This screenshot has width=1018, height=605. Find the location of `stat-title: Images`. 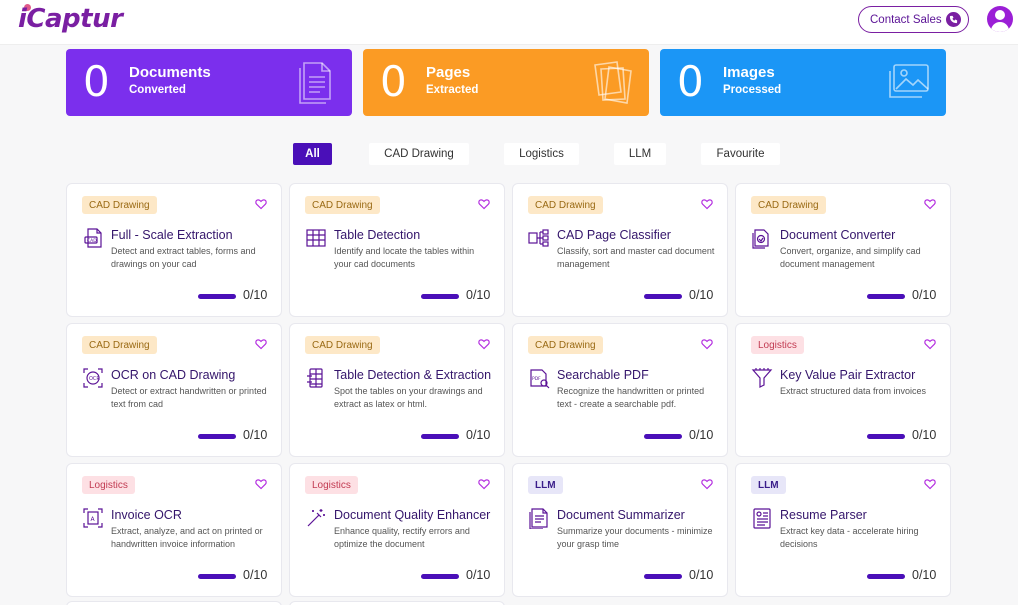

stat-title: Images is located at coordinates (749, 72).